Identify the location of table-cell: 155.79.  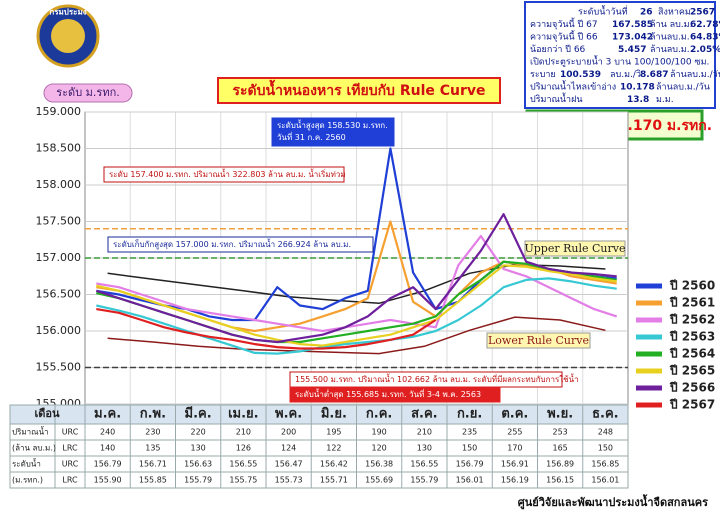
(424, 480).